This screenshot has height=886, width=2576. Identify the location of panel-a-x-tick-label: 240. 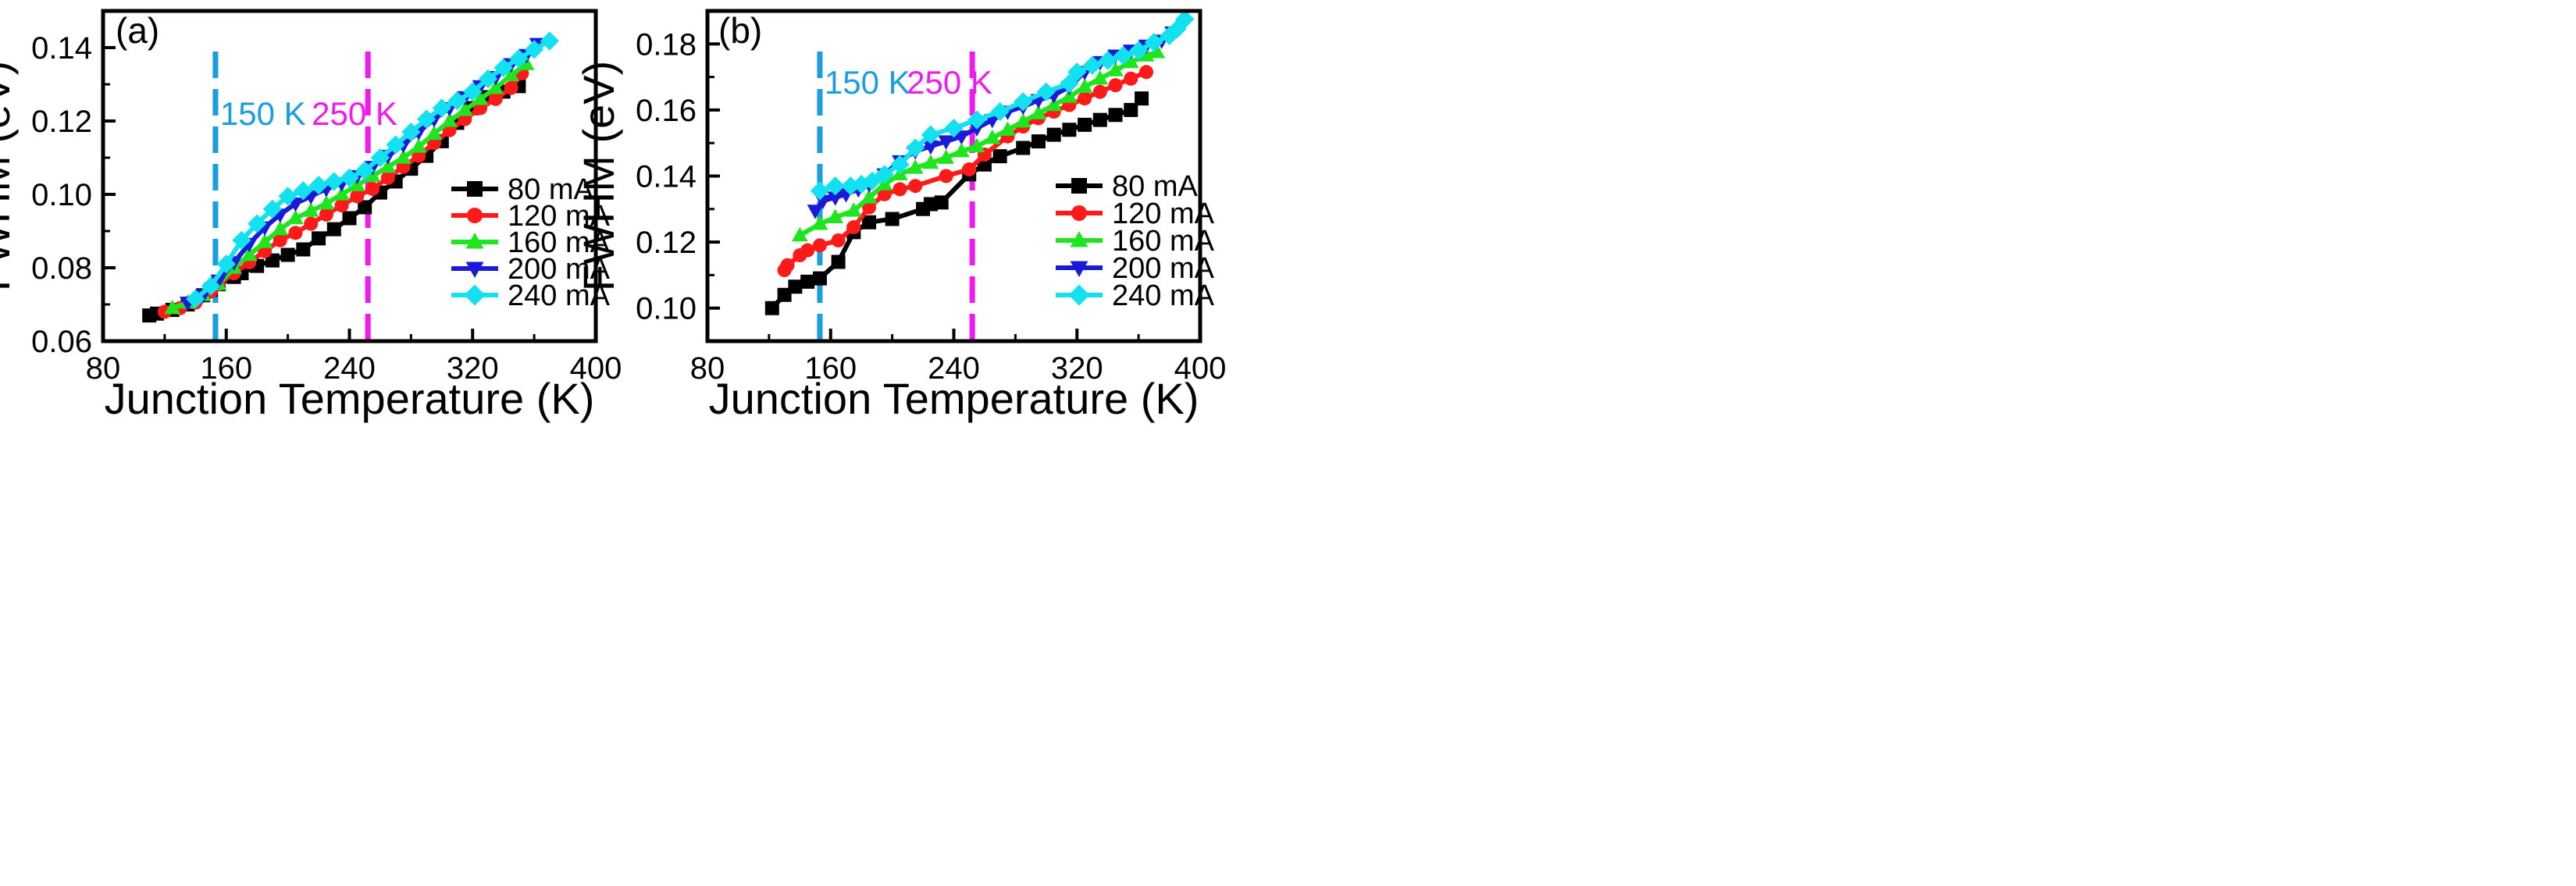
(350, 368).